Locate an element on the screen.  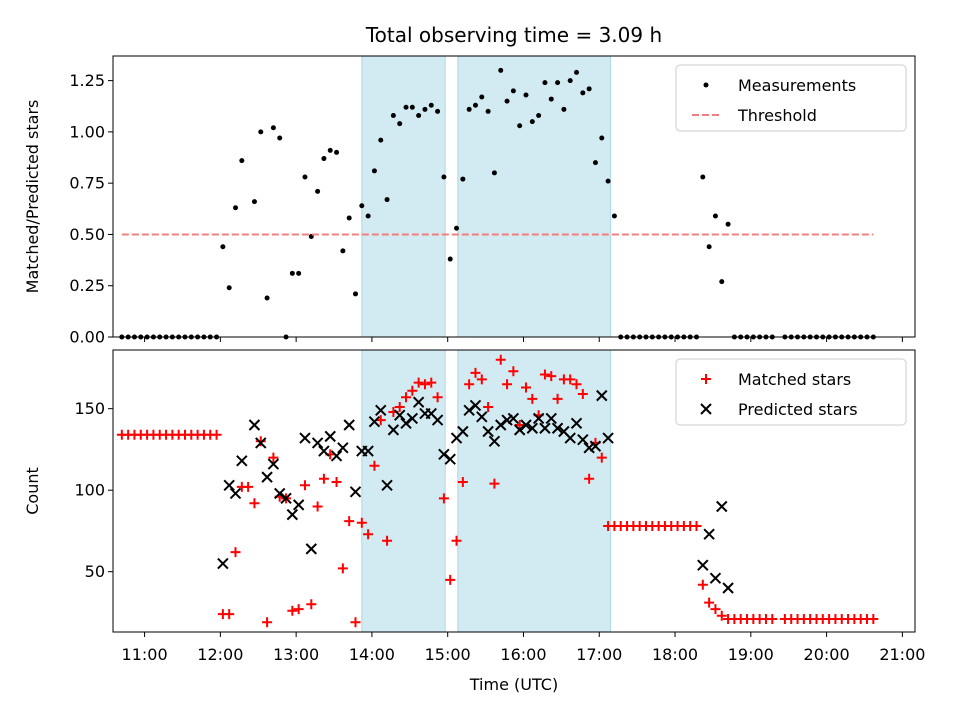
ratio-y-tick-label: 0.75 is located at coordinates (87, 183).